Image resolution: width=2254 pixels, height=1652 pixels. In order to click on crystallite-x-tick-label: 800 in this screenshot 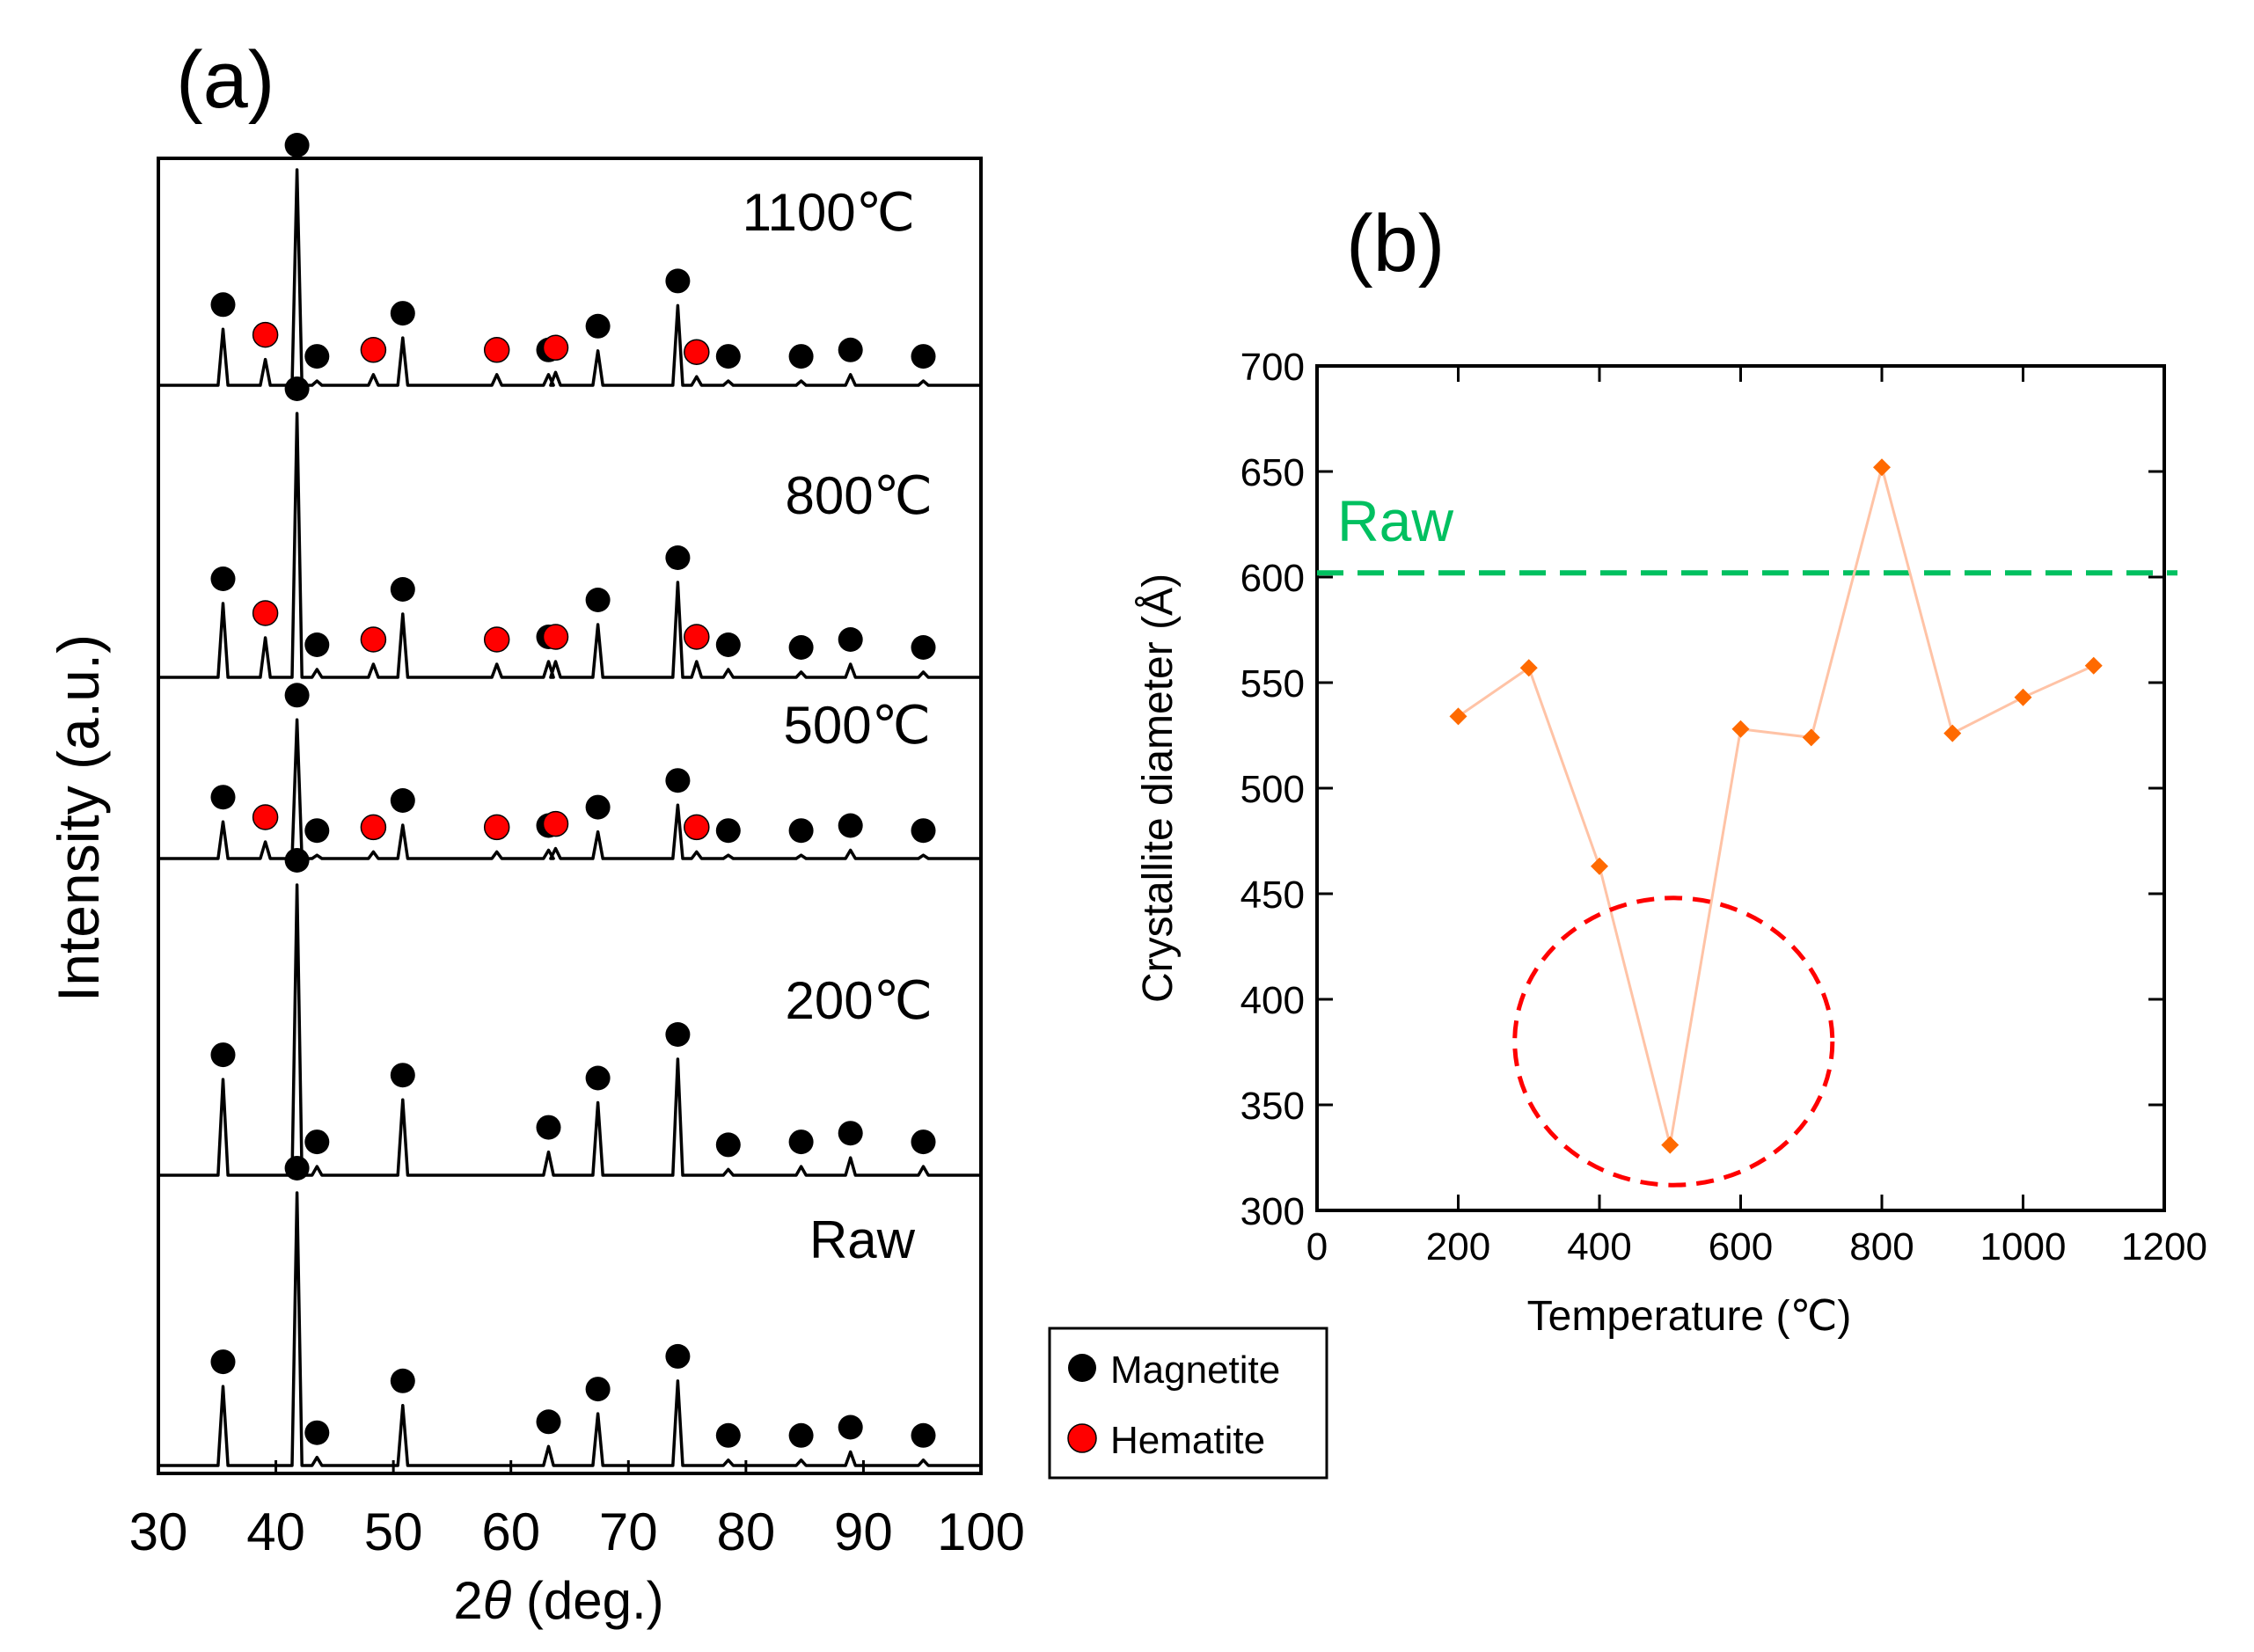, I will do `click(1882, 1246)`.